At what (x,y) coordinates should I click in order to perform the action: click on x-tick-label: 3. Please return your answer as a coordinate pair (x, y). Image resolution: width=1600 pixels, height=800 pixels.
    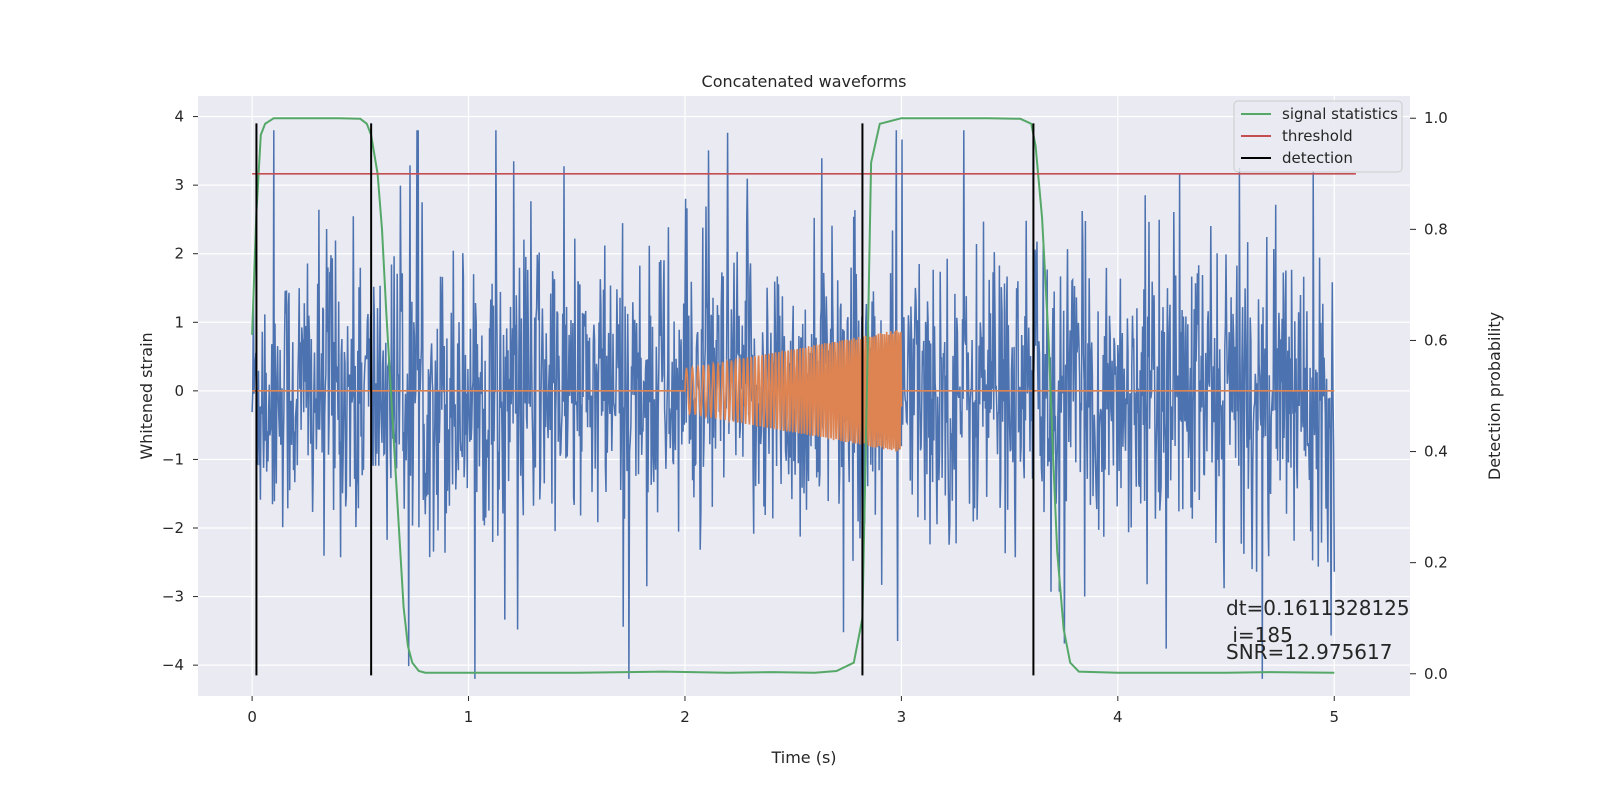
    Looking at the image, I should click on (902, 717).